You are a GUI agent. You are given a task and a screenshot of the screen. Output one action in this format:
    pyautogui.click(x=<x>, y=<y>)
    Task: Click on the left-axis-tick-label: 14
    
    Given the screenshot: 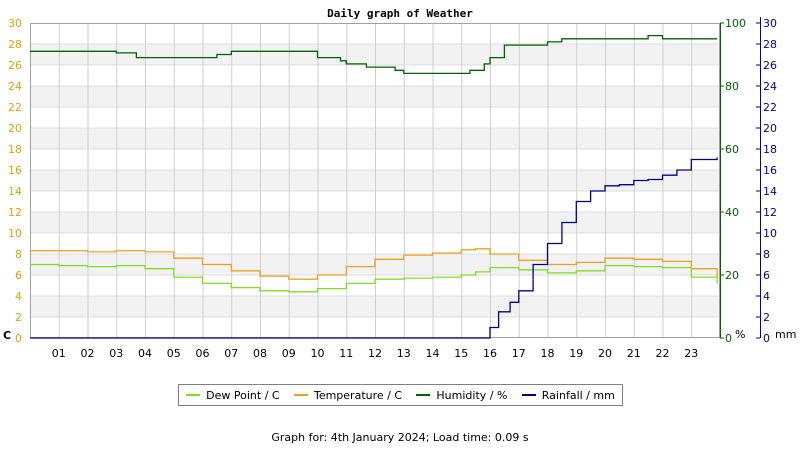 What is the action you would take?
    pyautogui.click(x=15, y=191)
    